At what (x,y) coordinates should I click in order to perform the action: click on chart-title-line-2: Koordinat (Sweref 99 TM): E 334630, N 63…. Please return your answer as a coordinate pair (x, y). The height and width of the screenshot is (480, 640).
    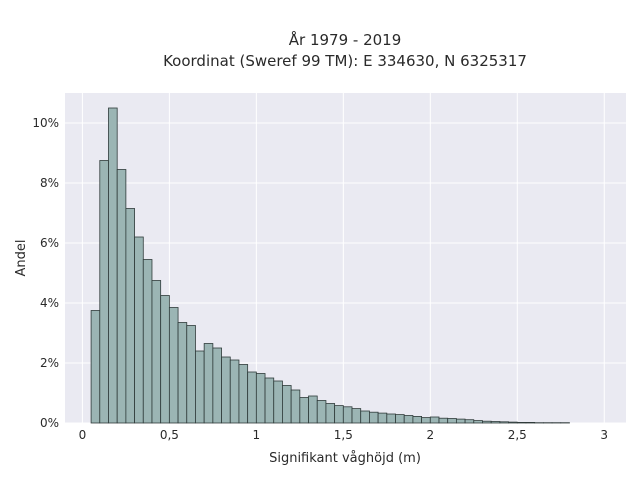
    Looking at the image, I should click on (345, 61).